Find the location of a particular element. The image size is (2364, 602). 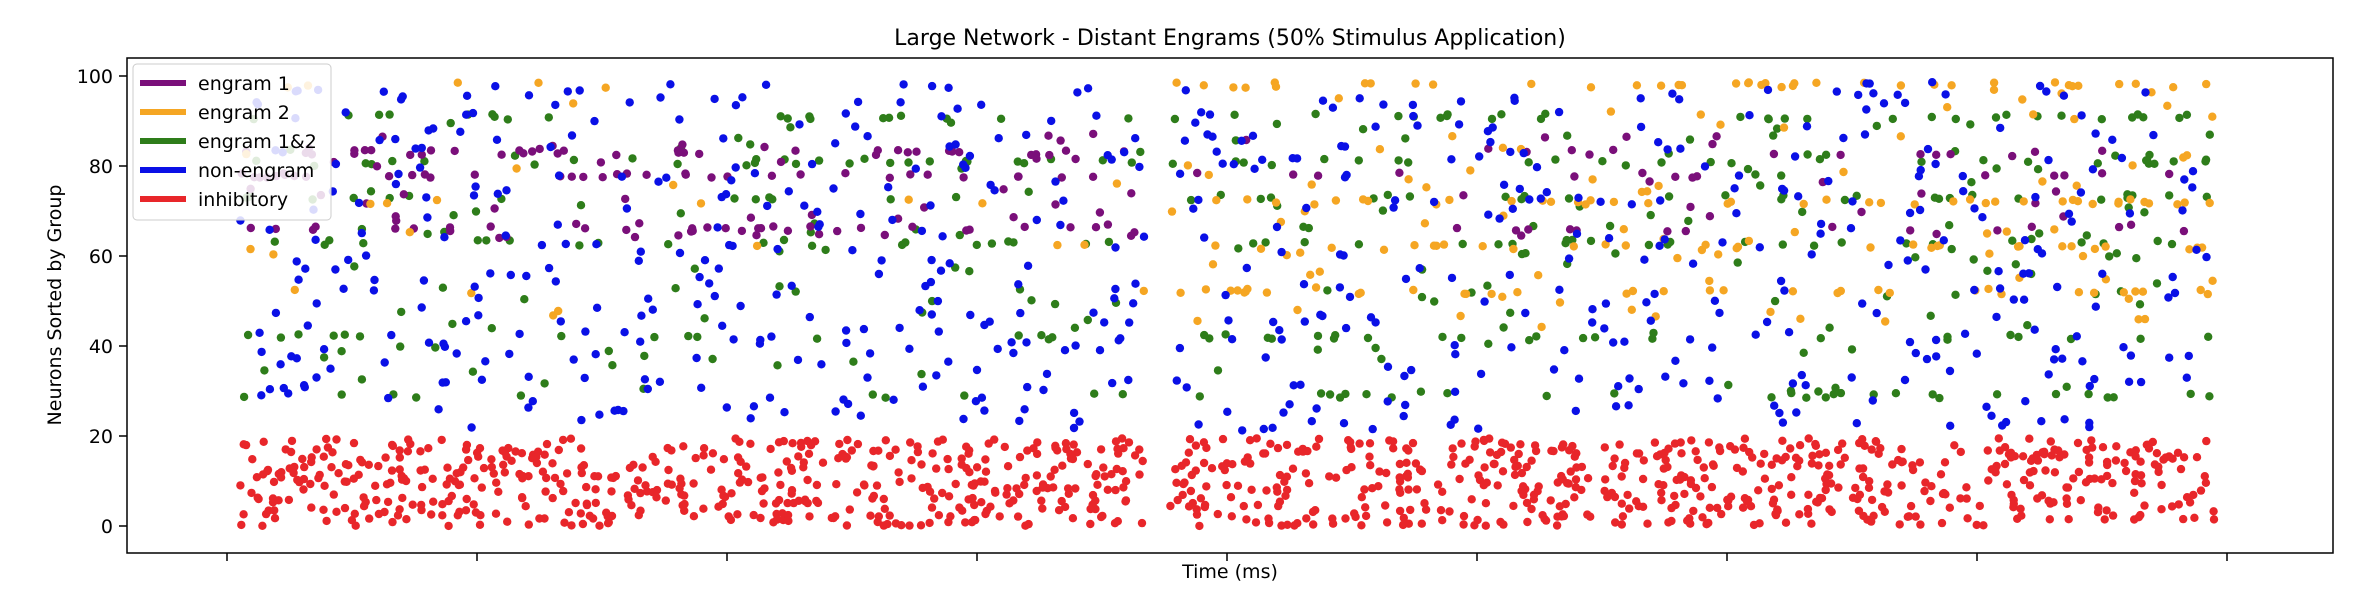

spike-nonengram-2044 is located at coordinates (1077, 92).